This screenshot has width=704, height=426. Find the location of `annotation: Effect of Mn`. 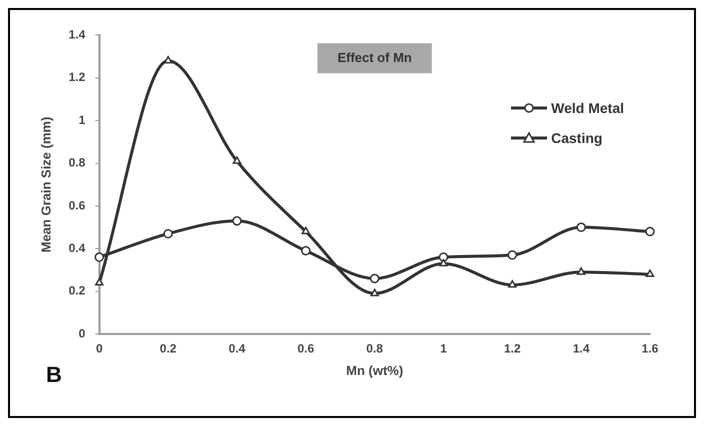

annotation: Effect of Mn is located at coordinates (374, 57).